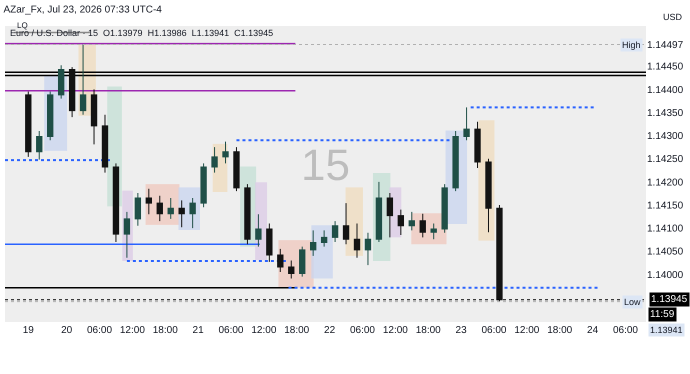 The image size is (690, 374). I want to click on annotation: LQ, so click(22, 25).